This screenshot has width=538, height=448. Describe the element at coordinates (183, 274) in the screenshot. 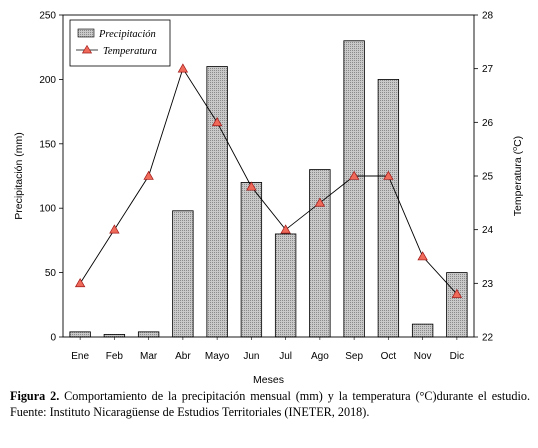

I see `bar-abr` at that location.